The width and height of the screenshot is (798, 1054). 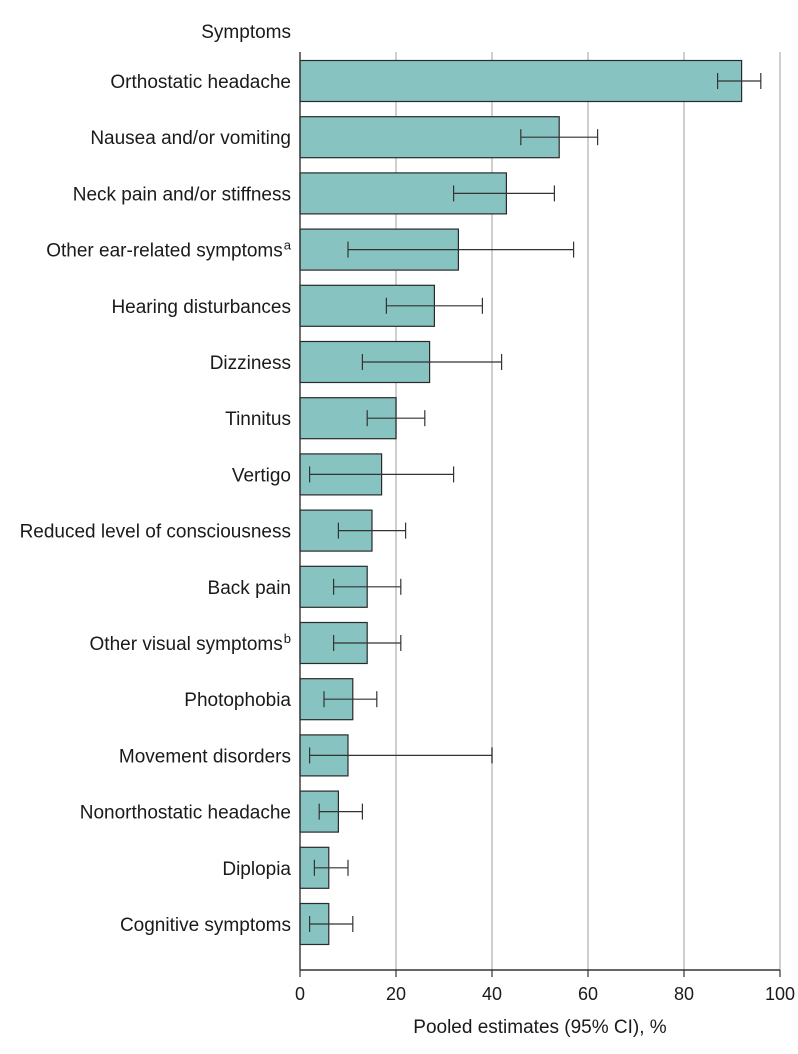 What do you see at coordinates (190, 643) in the screenshot?
I see `category-label-10: Other visual symptomsb` at bounding box center [190, 643].